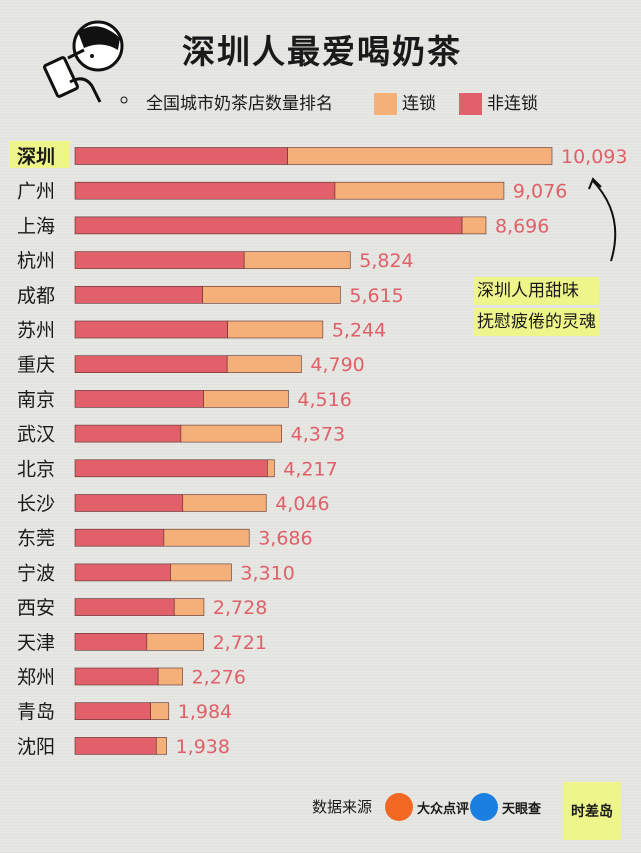 This screenshot has width=641, height=853. Describe the element at coordinates (310, 469) in the screenshot. I see `value-label: 4,217` at that location.